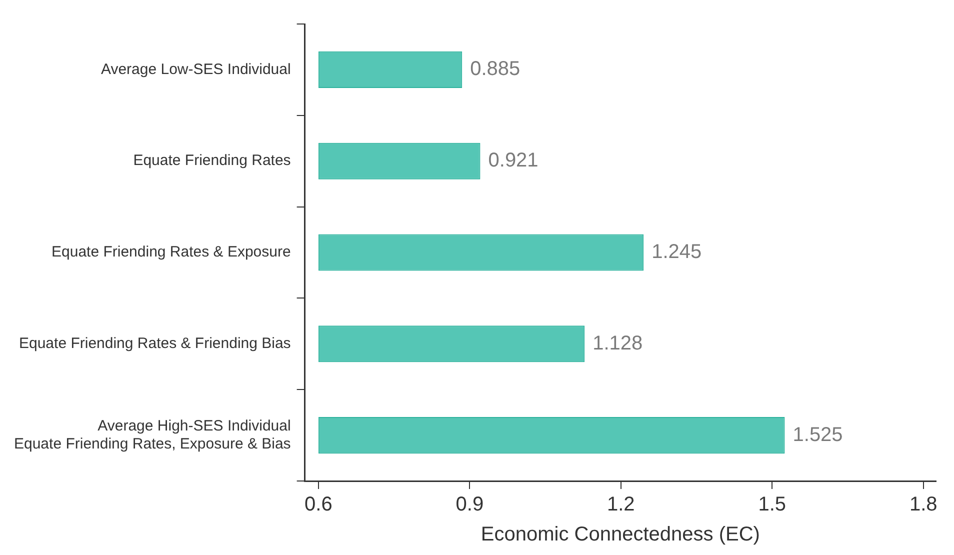 This screenshot has width=954, height=555. What do you see at coordinates (171, 252) in the screenshot?
I see `y-tick-label: Equate Friending Rates & Exposure` at bounding box center [171, 252].